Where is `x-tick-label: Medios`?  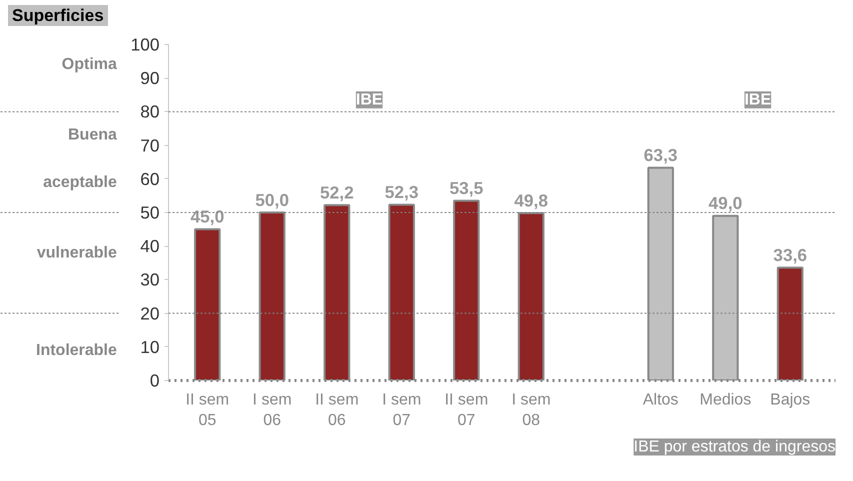
x-tick-label: Medios is located at coordinates (726, 400).